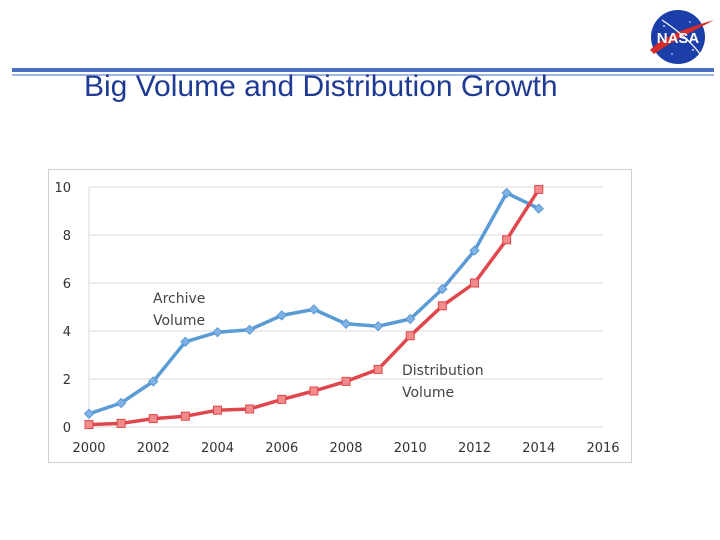 The width and height of the screenshot is (720, 540). What do you see at coordinates (474, 448) in the screenshot?
I see `x-tick-label: 2012` at bounding box center [474, 448].